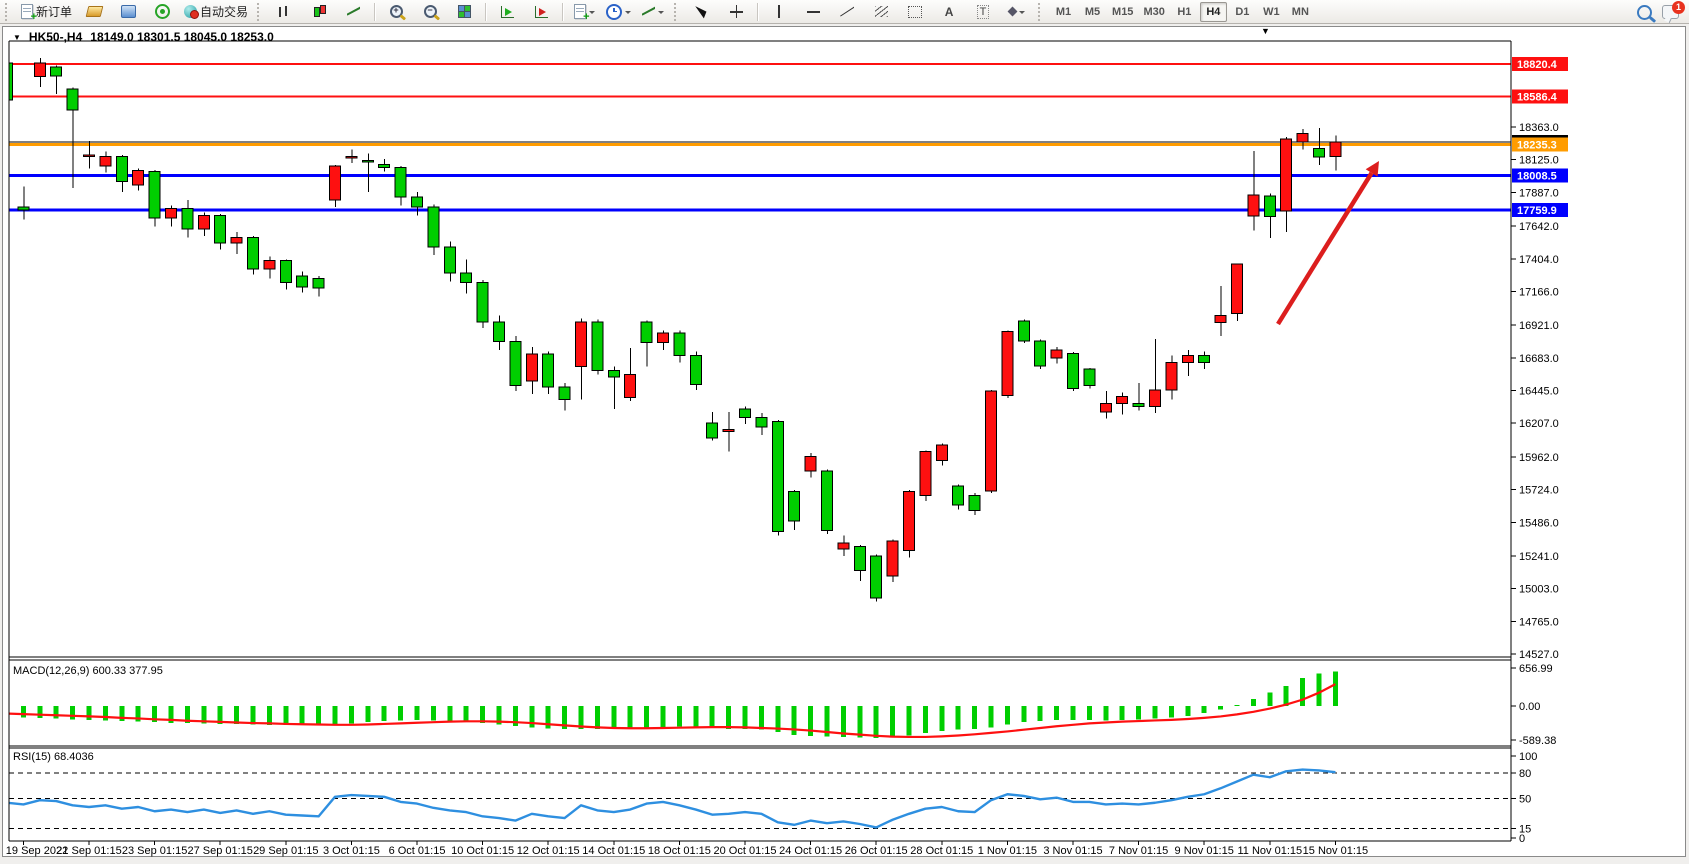 The width and height of the screenshot is (1689, 864). Describe the element at coordinates (813, 12) in the screenshot. I see `horizontal-line-button` at that location.